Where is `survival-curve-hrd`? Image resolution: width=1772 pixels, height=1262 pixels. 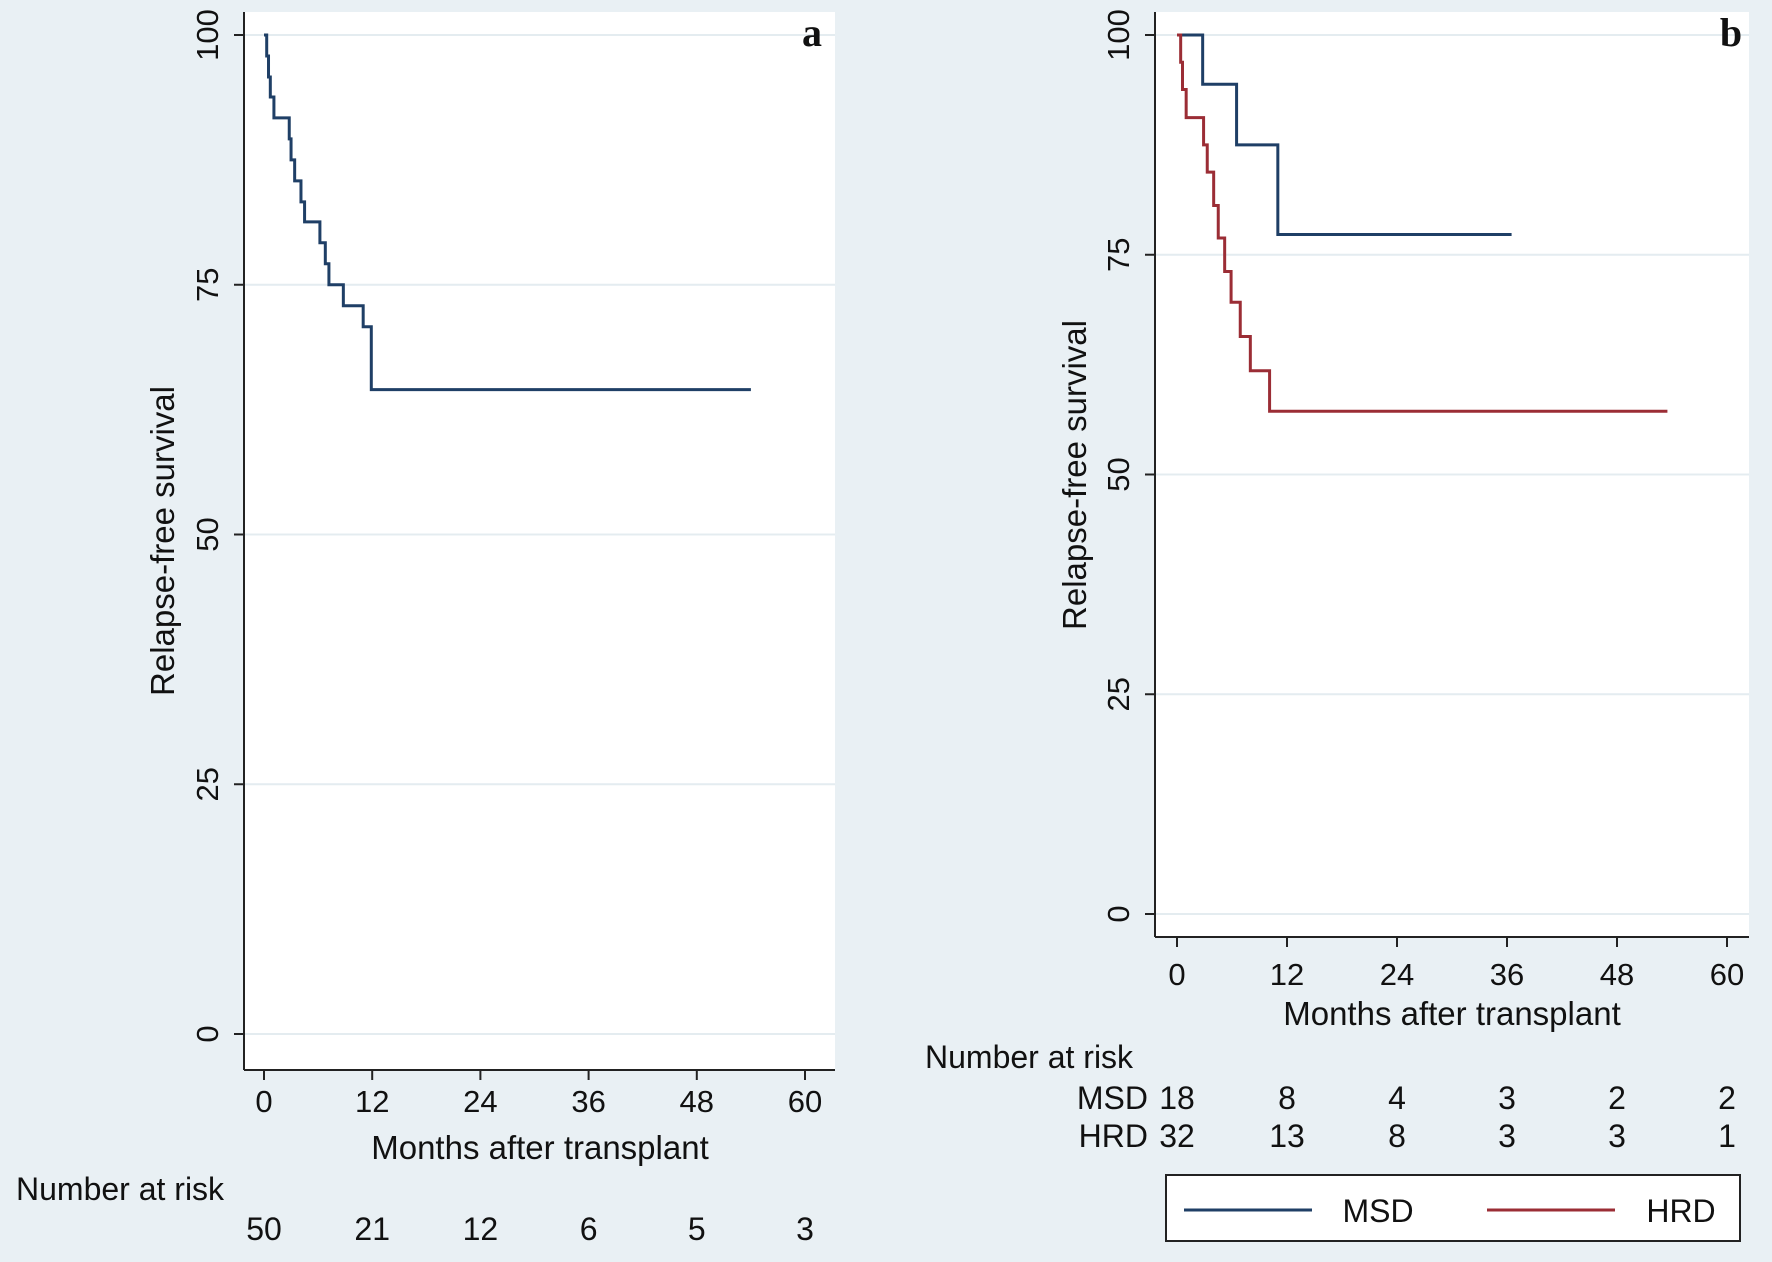
survival-curve-hrd is located at coordinates (1422, 223).